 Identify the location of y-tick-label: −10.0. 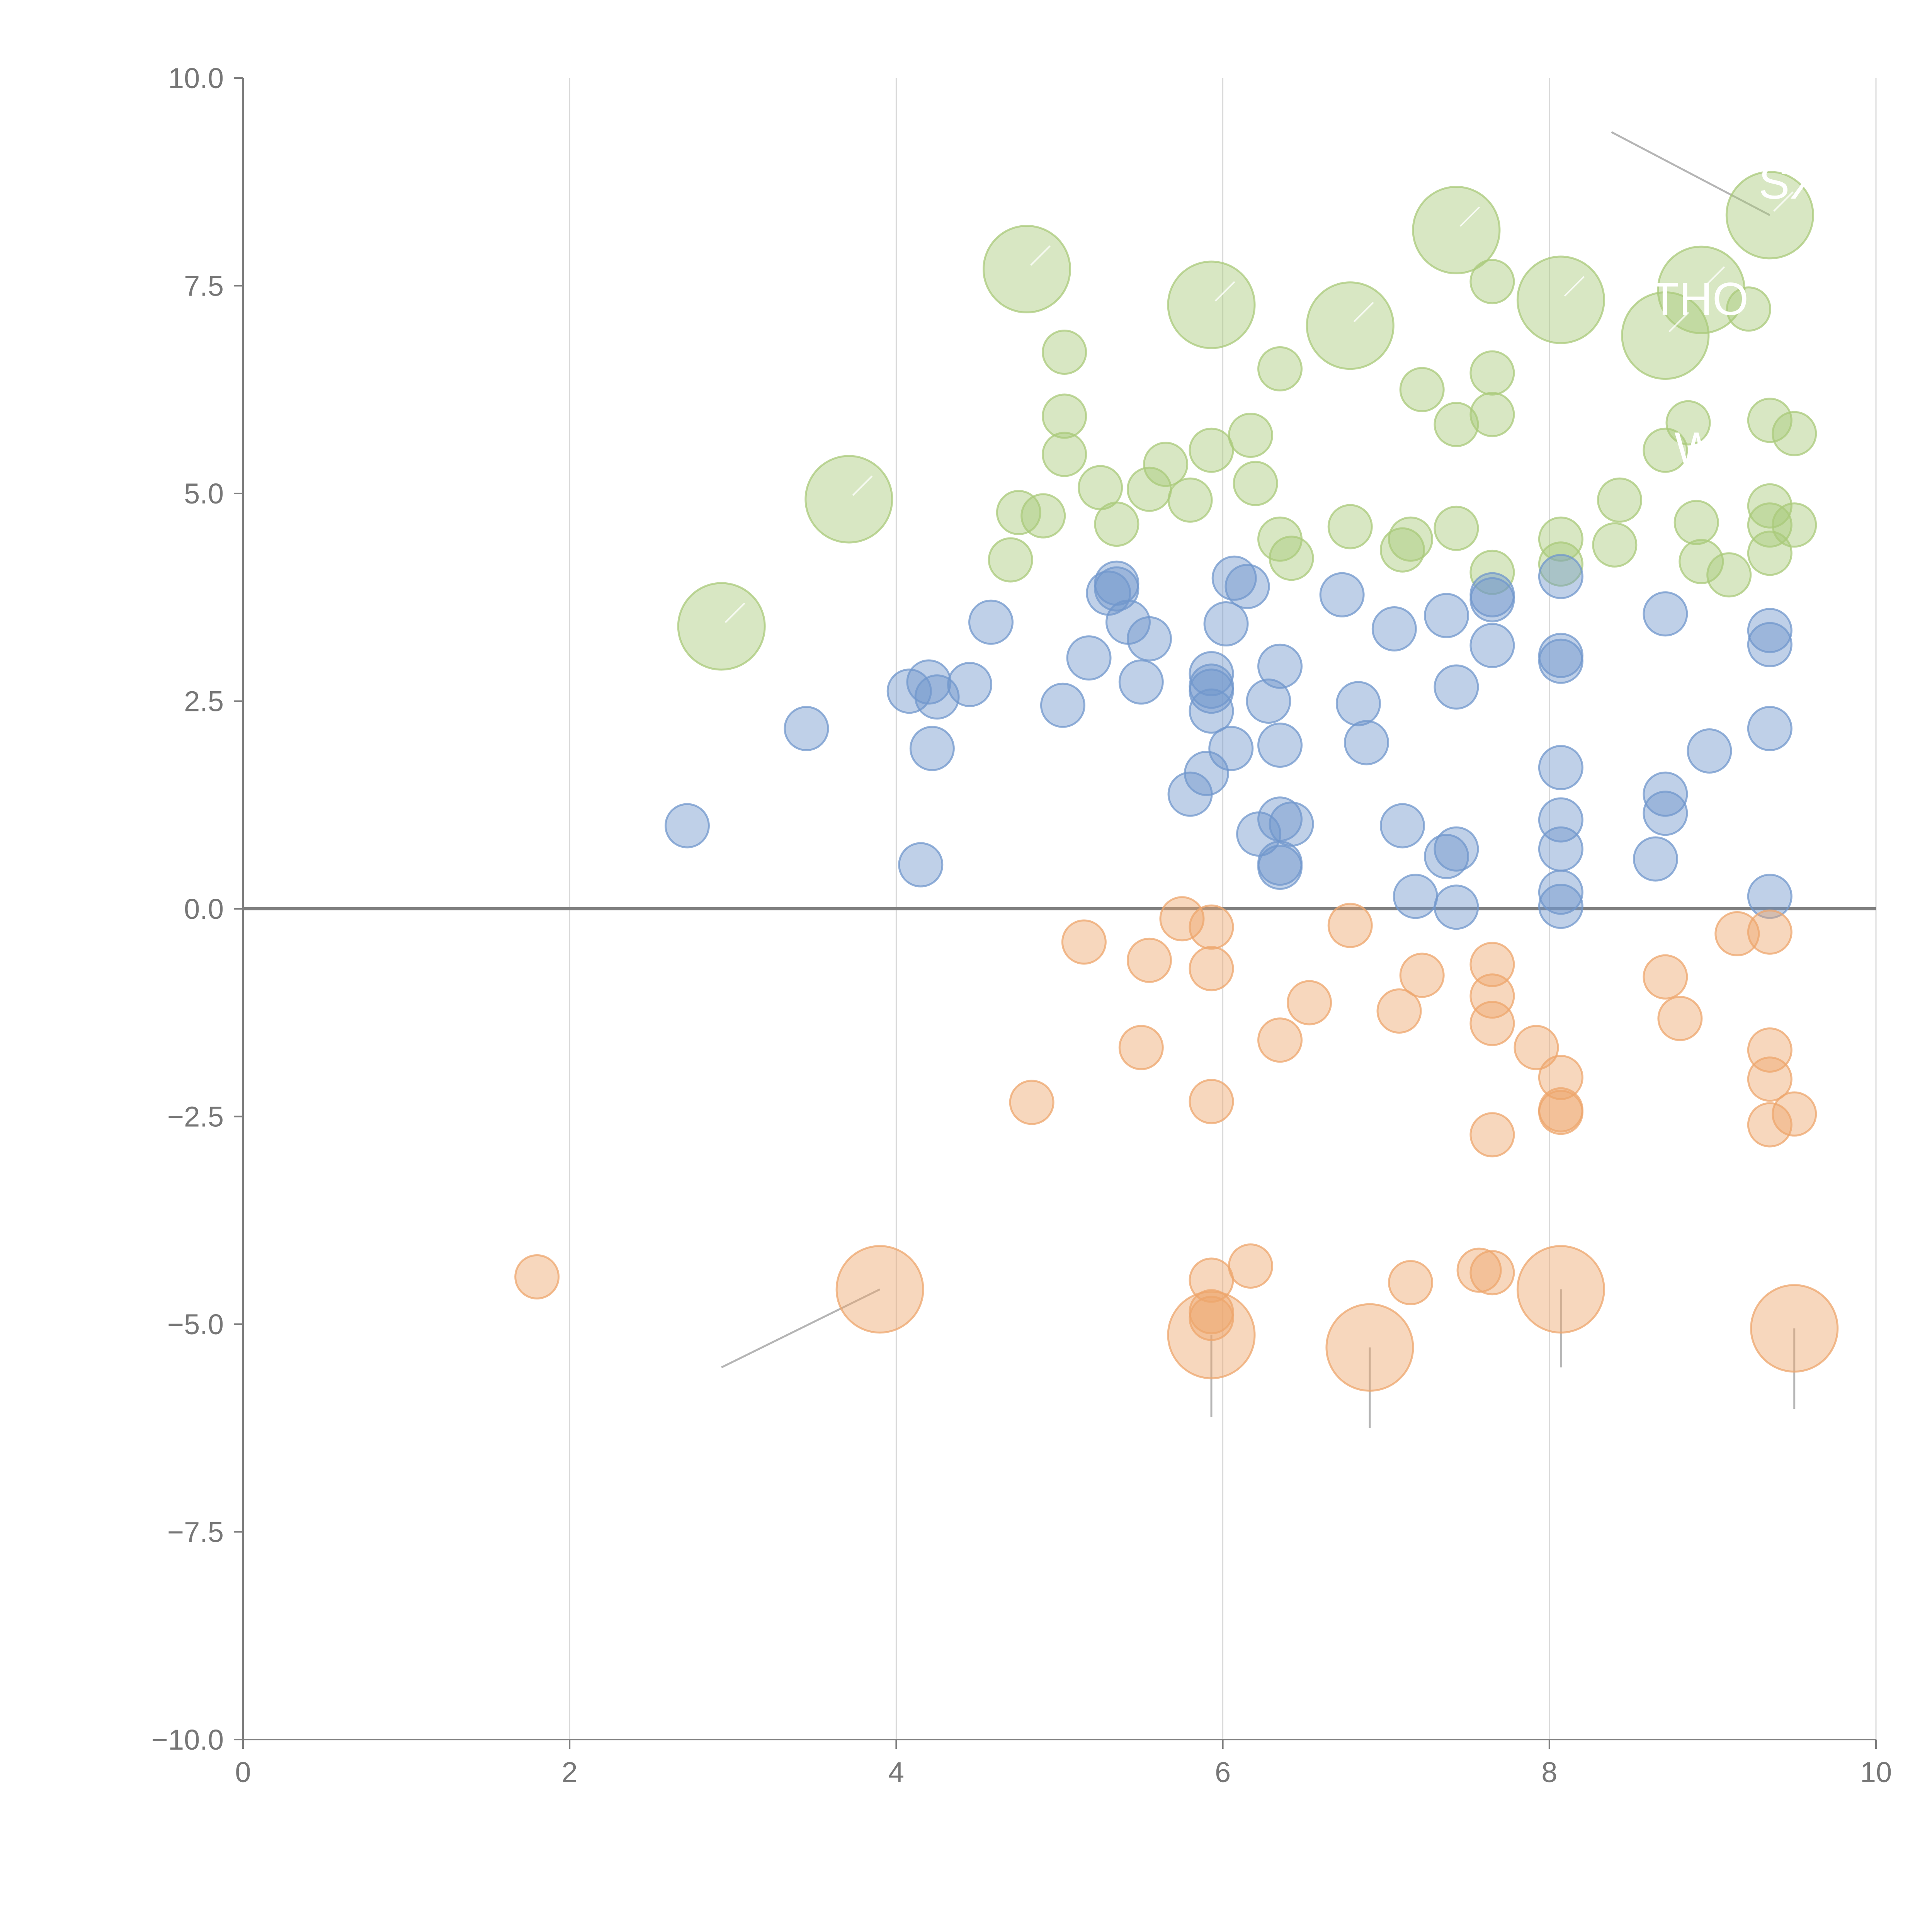
(188, 1740).